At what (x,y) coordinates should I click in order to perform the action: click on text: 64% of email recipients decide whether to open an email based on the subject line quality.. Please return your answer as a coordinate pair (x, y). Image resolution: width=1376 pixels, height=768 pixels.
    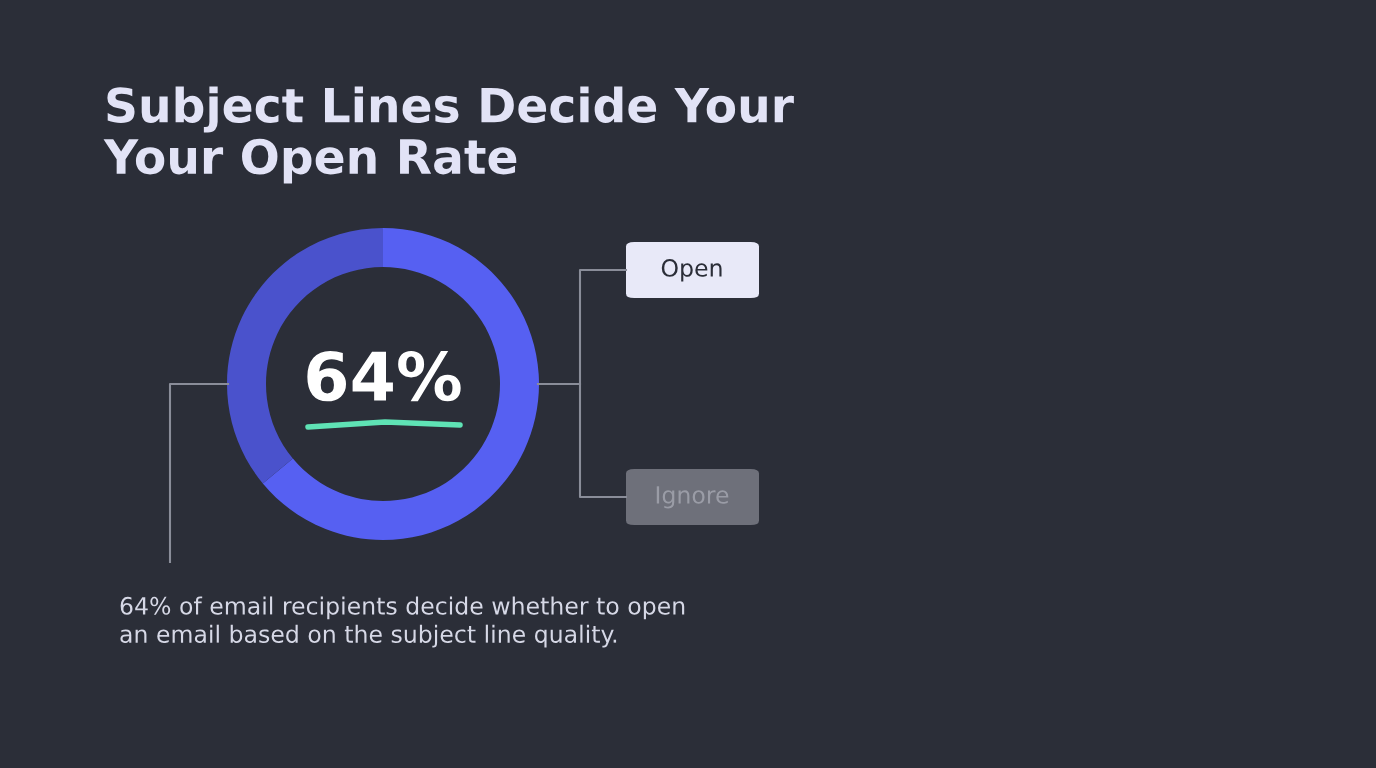
    Looking at the image, I should click on (402, 622).